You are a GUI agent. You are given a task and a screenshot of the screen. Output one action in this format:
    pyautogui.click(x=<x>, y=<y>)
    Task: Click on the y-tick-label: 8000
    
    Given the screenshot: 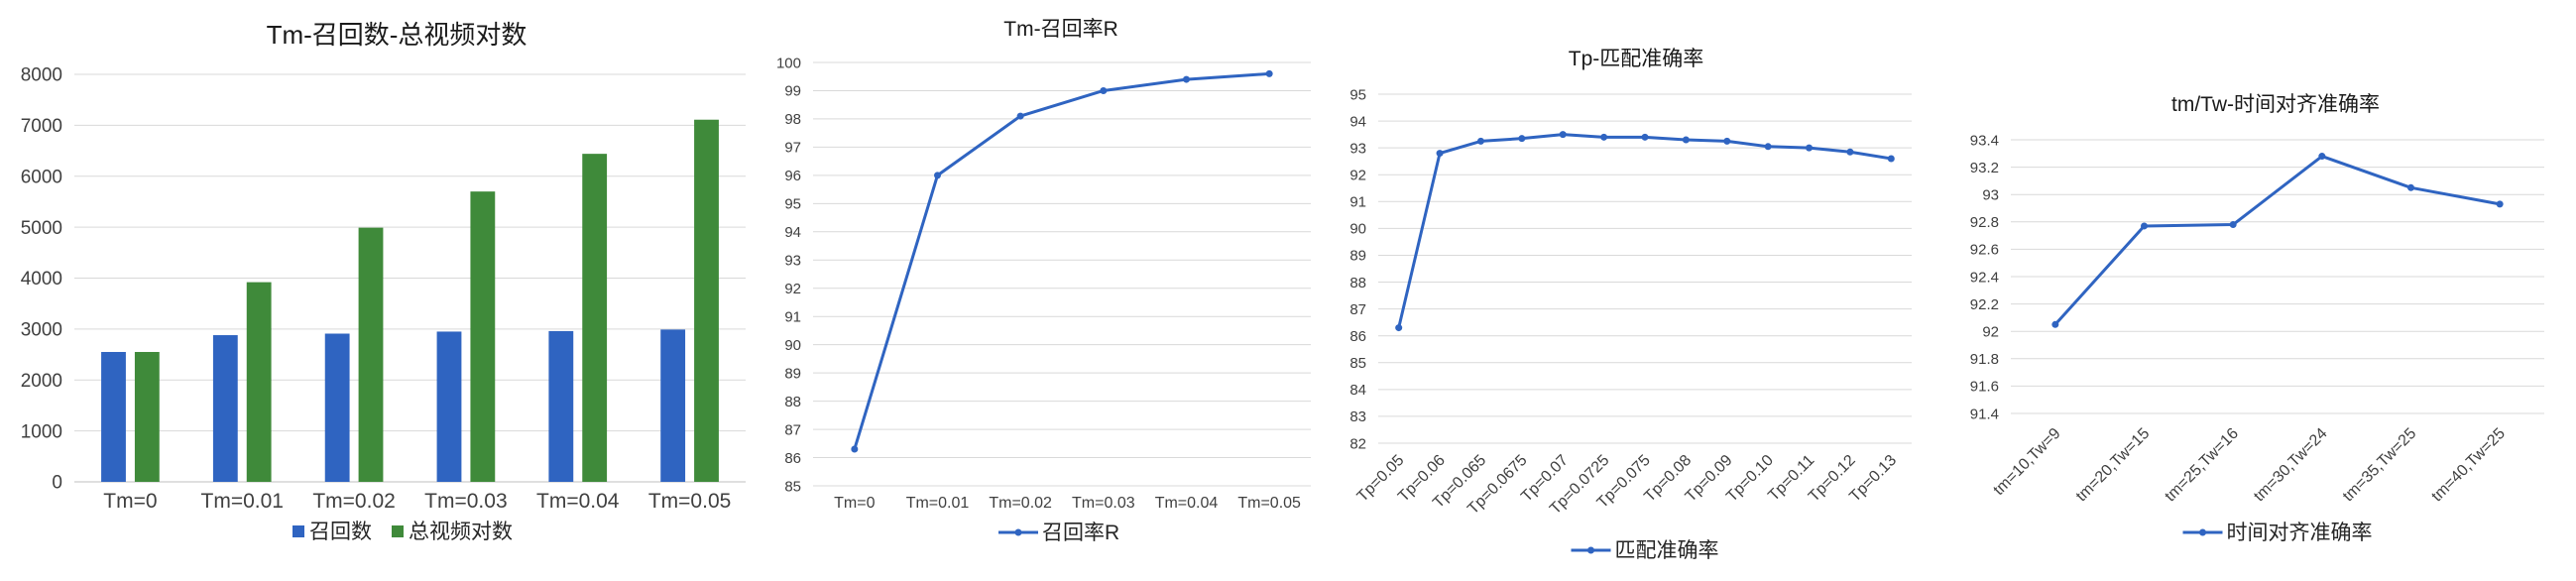 What is the action you would take?
    pyautogui.click(x=41, y=75)
    